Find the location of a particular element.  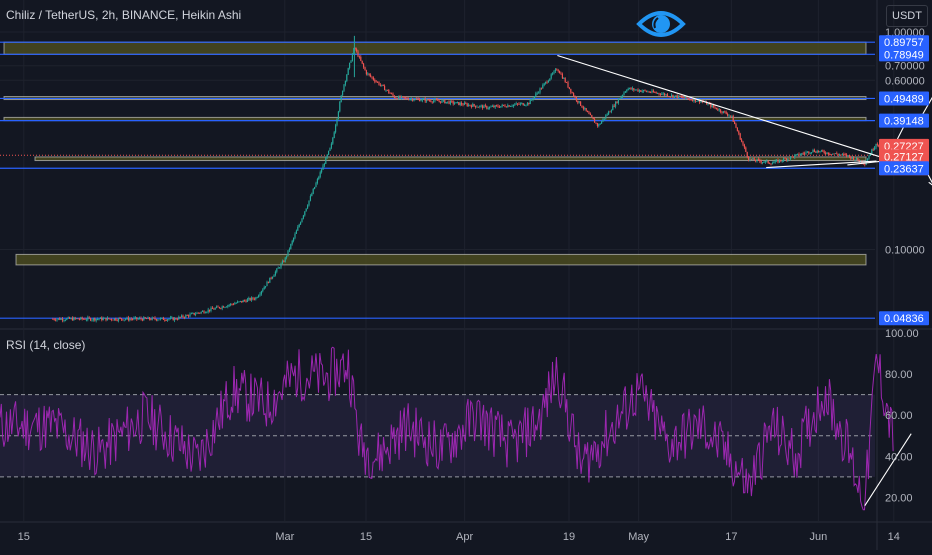

time-tick-label: 15 is located at coordinates (24, 537).